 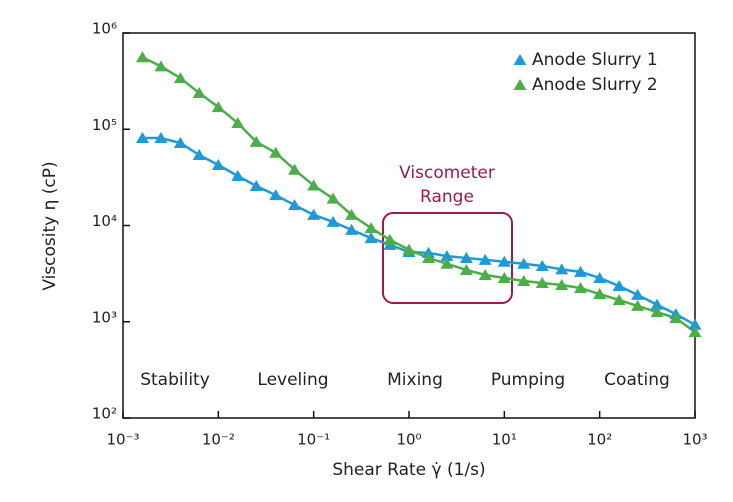 I want to click on range-label: Range, so click(x=447, y=197).